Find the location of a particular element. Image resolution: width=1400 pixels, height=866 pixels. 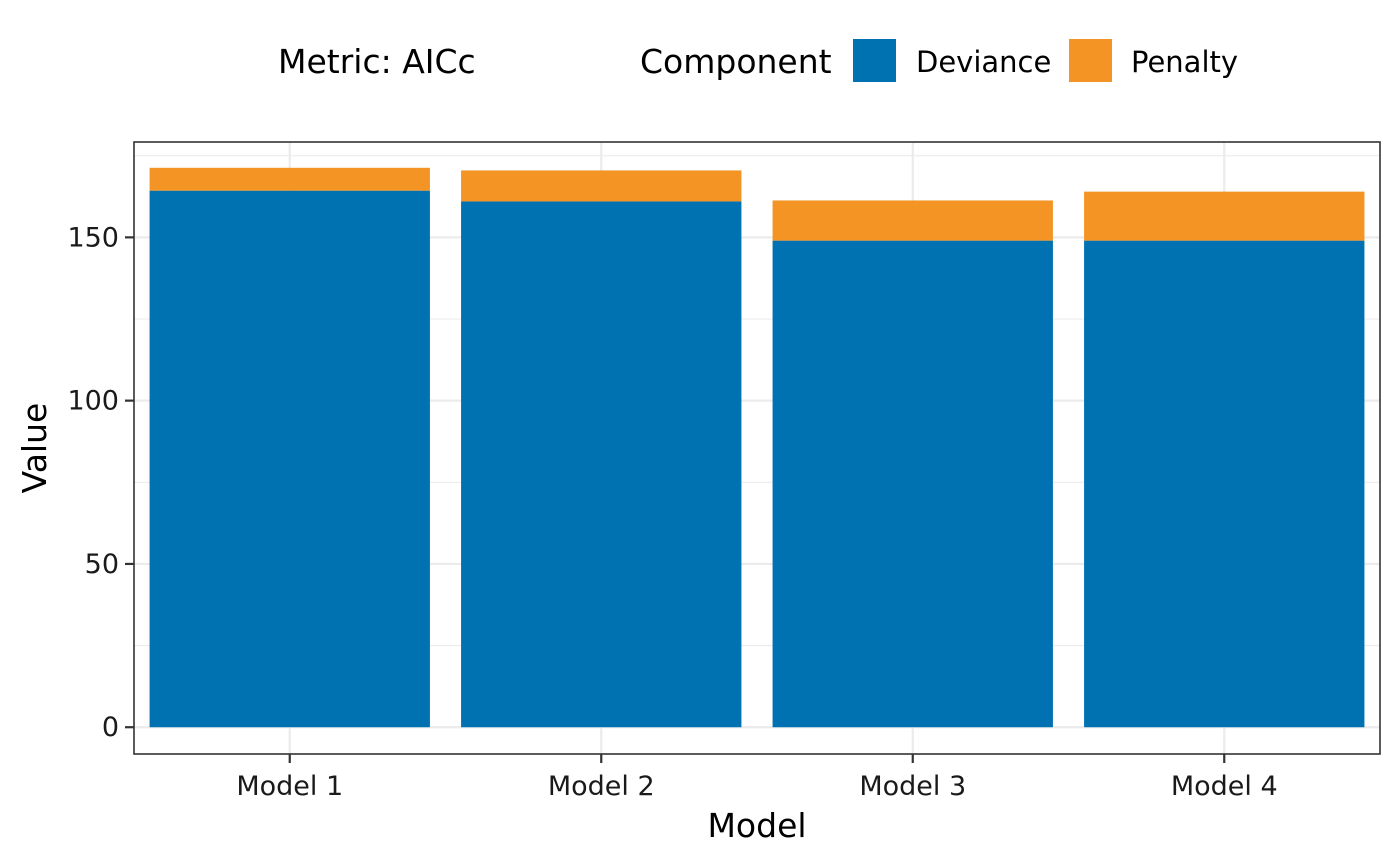

x-axis-title: Model is located at coordinates (756, 825).